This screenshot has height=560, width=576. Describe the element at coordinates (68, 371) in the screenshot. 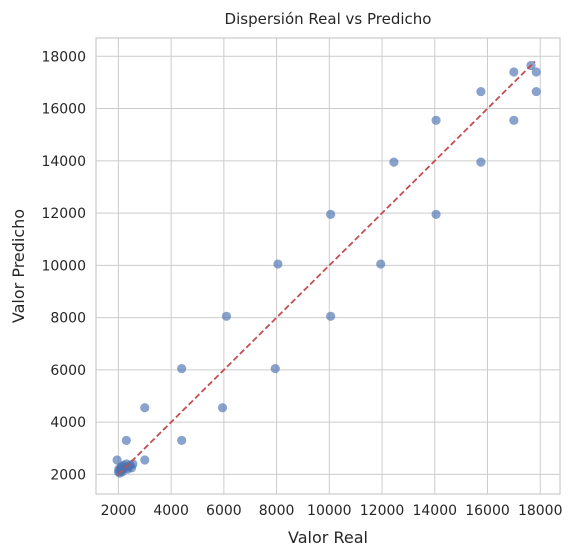

I see `y-tick-label: 6000` at that location.